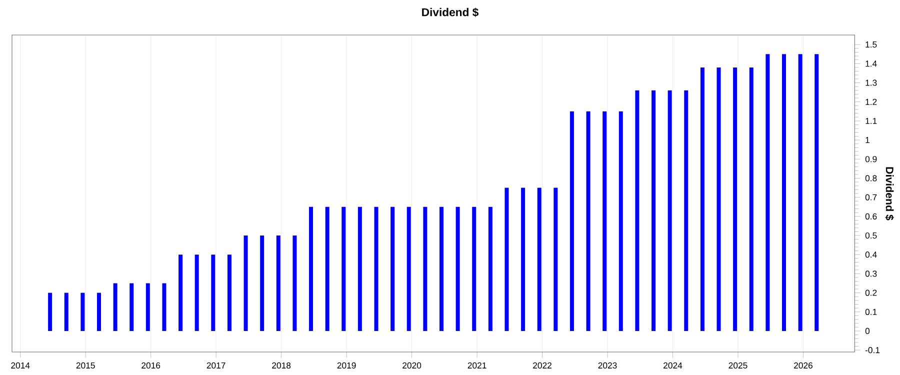  Describe the element at coordinates (871, 63) in the screenshot. I see `y2-tick-label: 1.4` at that location.